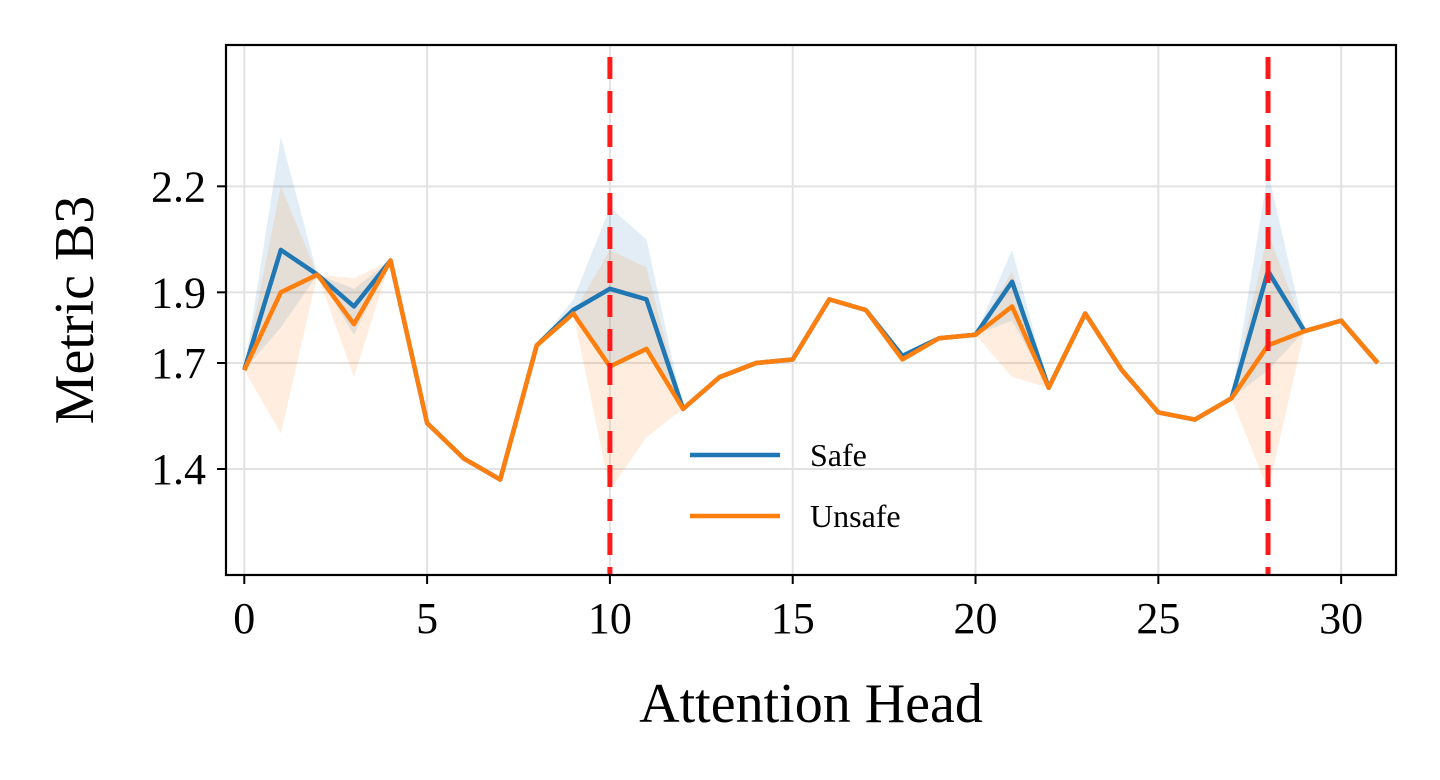  I want to click on legend-label-safe: Safe, so click(838, 455).